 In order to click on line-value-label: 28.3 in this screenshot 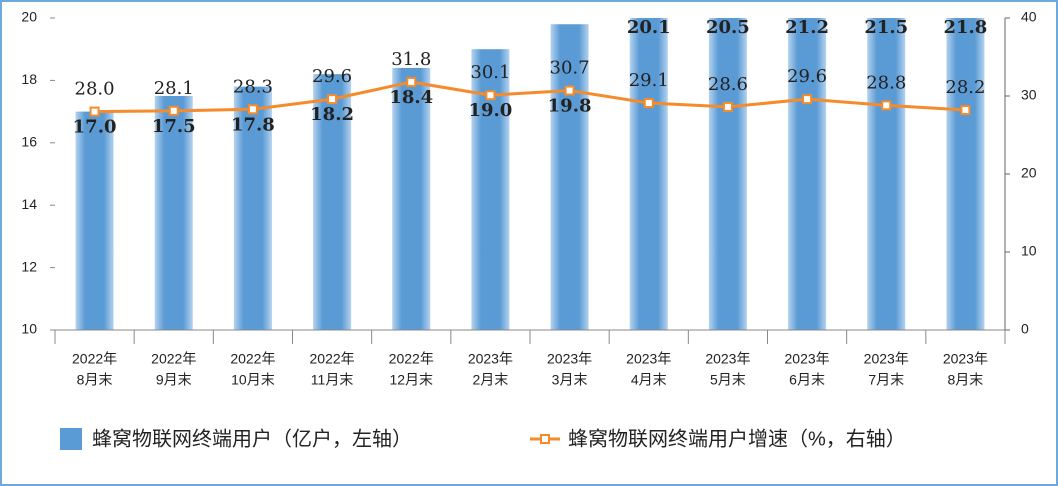, I will do `click(253, 86)`.